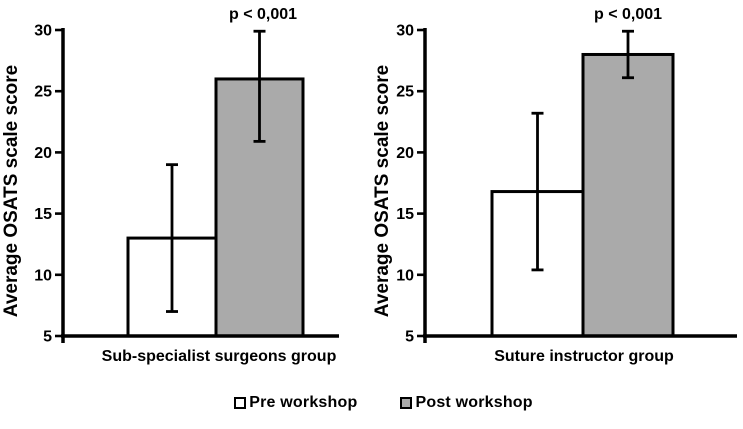  Describe the element at coordinates (474, 402) in the screenshot. I see `legend-label-post-workshop: Post workshop` at that location.